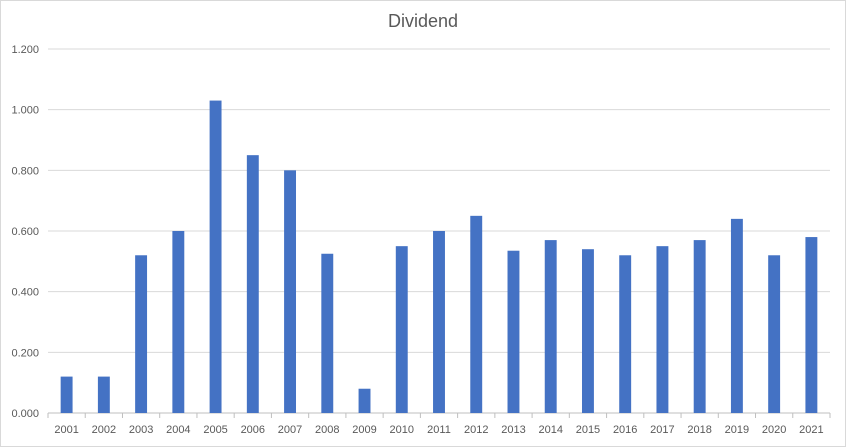 The height and width of the screenshot is (447, 846). What do you see at coordinates (513, 331) in the screenshot?
I see `bar-2013` at bounding box center [513, 331].